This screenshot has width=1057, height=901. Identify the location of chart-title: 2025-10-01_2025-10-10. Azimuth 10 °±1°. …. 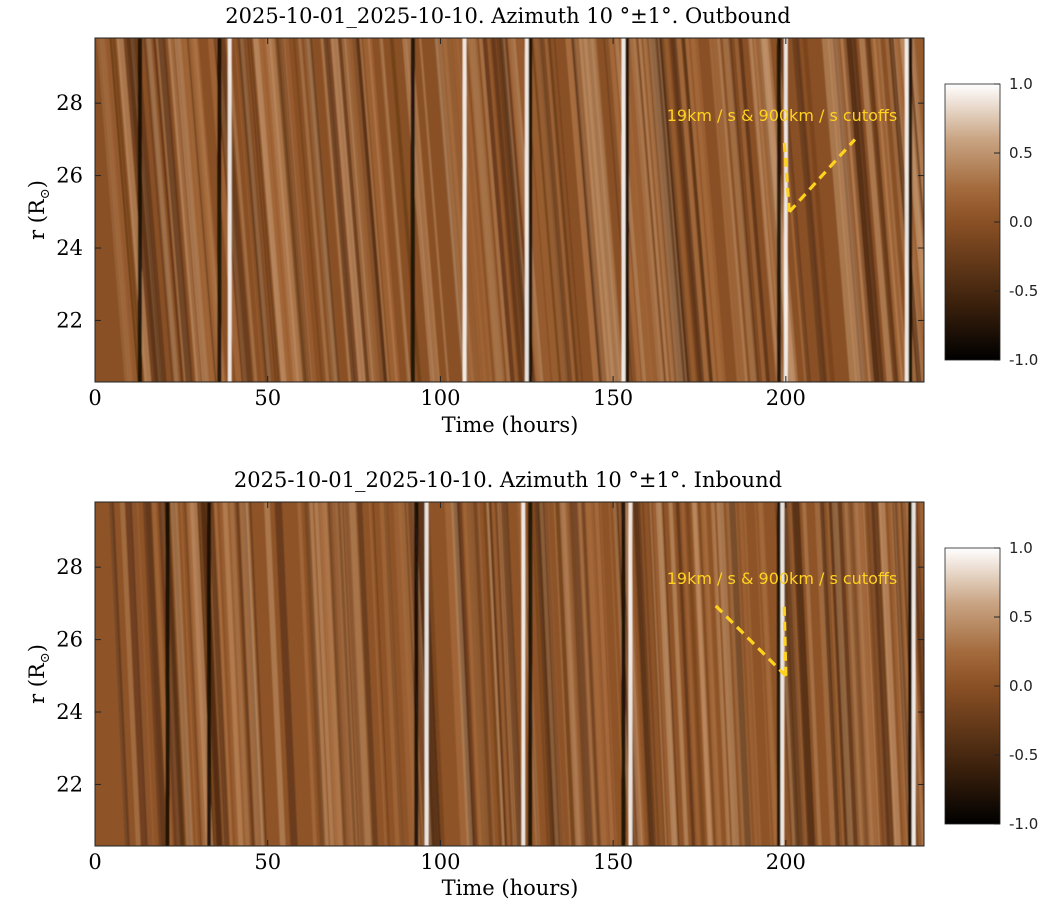
(508, 16).